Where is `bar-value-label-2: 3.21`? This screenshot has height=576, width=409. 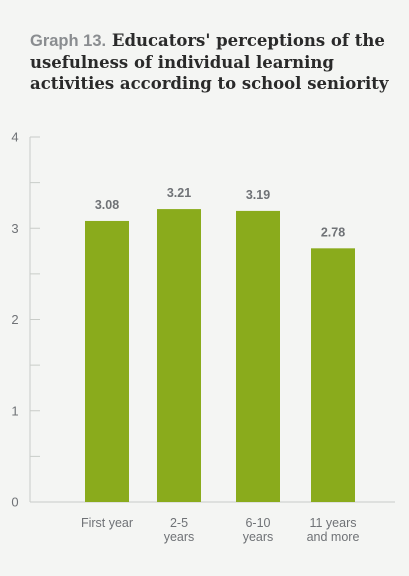 bar-value-label-2: 3.21 is located at coordinates (179, 193).